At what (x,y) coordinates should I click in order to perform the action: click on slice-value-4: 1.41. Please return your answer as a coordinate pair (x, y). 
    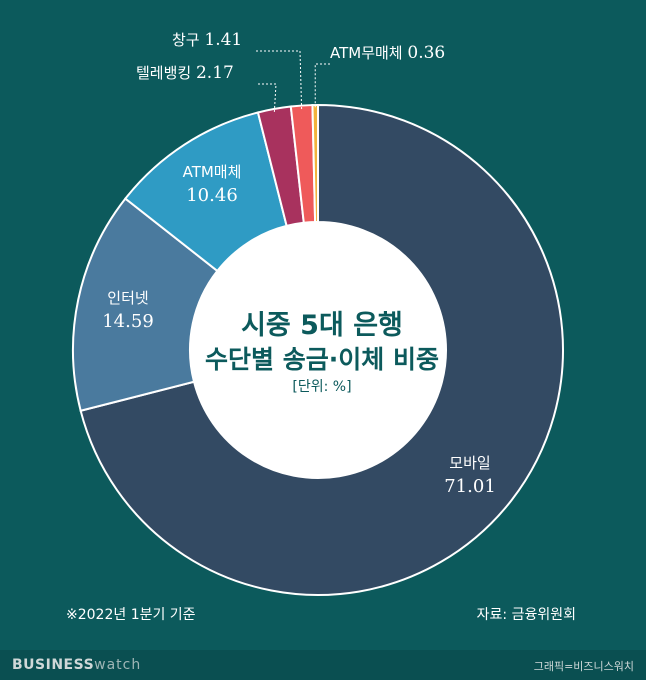
    Looking at the image, I should click on (223, 40).